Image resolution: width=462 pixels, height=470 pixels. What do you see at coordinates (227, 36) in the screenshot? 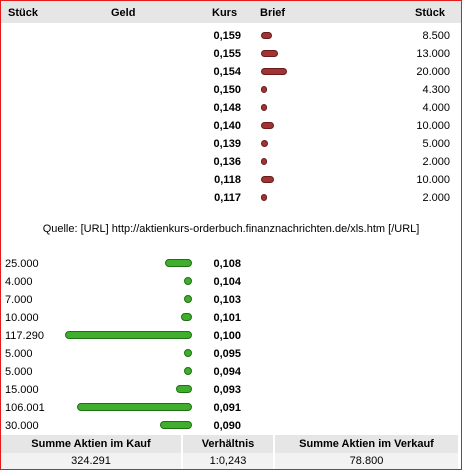
I see `ask-price: 0,159` at bounding box center [227, 36].